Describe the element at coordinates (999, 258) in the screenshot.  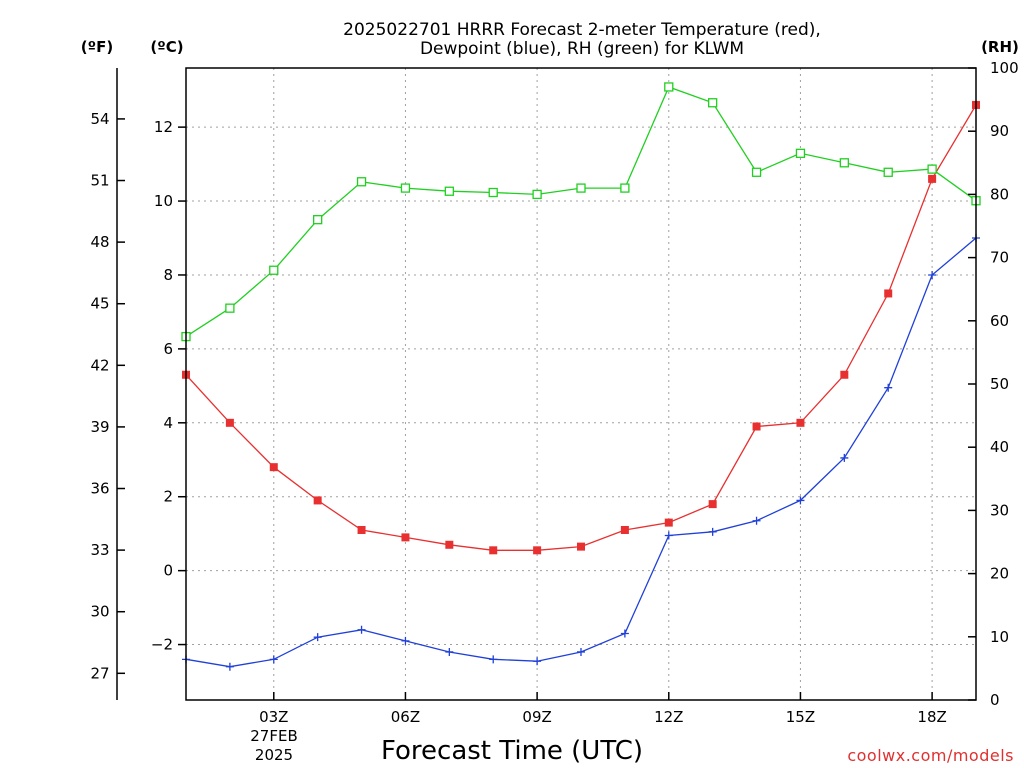
I see `y-tick-label-rh70: 70` at that location.